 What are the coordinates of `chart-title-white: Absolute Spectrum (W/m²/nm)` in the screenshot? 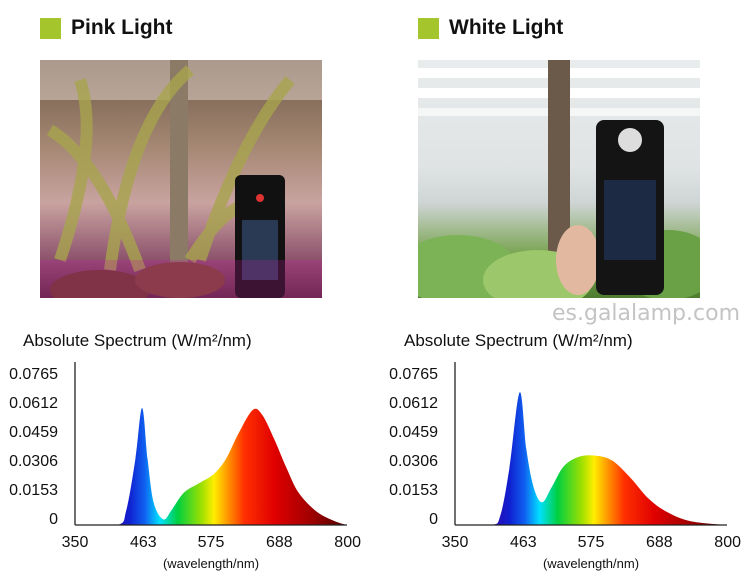 It's located at (518, 340).